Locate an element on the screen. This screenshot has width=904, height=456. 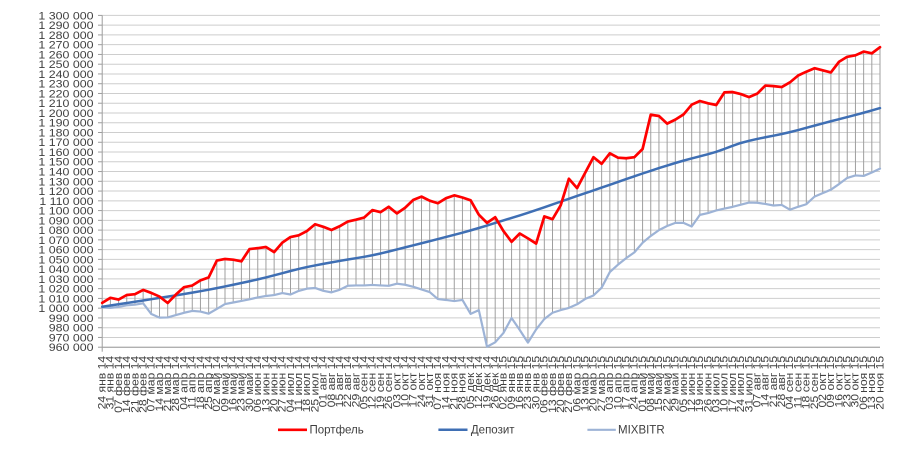
svg-text: 27 мар 15 is located at coordinates (602, 384).